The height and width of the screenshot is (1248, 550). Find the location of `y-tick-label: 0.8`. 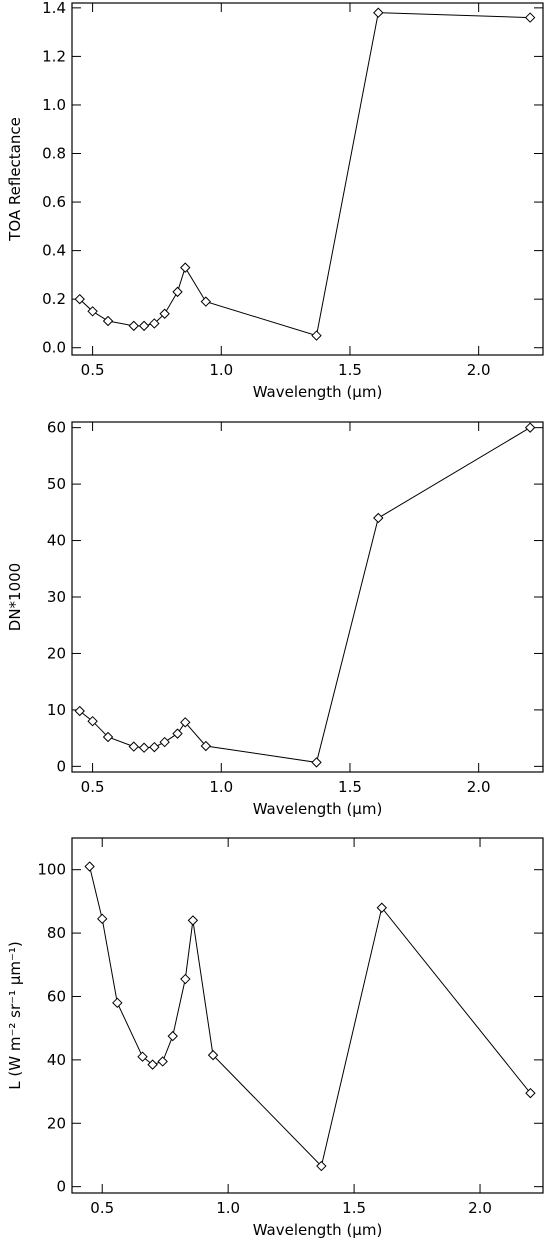

y-tick-label: 0.8 is located at coordinates (54, 154).